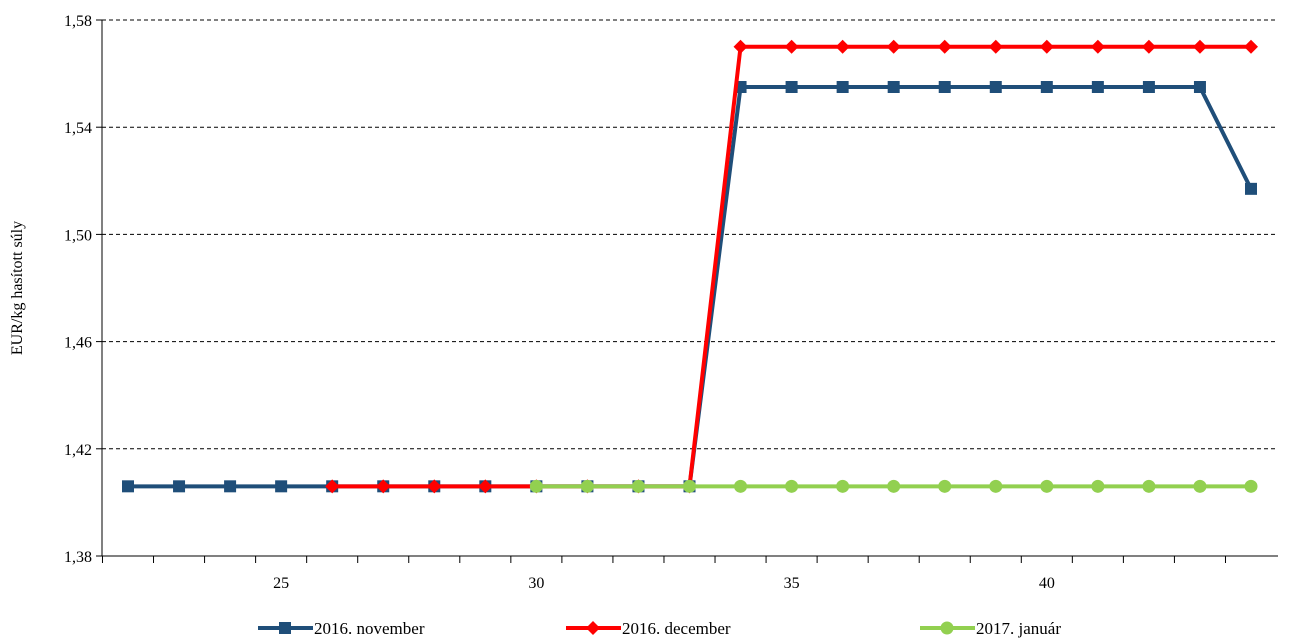 This screenshot has width=1297, height=644. What do you see at coordinates (17, 288) in the screenshot?
I see `y-axis-title: EUR/kg hasított súly` at bounding box center [17, 288].